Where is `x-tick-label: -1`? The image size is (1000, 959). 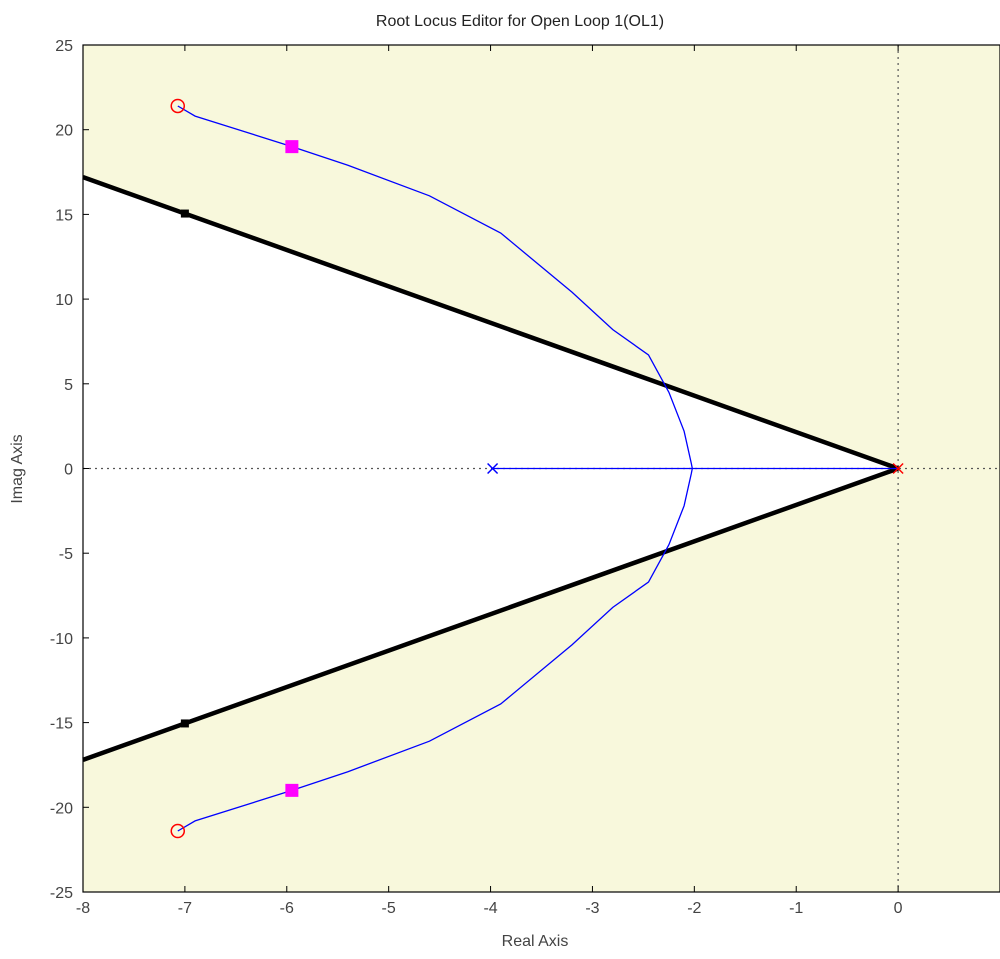
x-tick-label: -1 is located at coordinates (796, 908).